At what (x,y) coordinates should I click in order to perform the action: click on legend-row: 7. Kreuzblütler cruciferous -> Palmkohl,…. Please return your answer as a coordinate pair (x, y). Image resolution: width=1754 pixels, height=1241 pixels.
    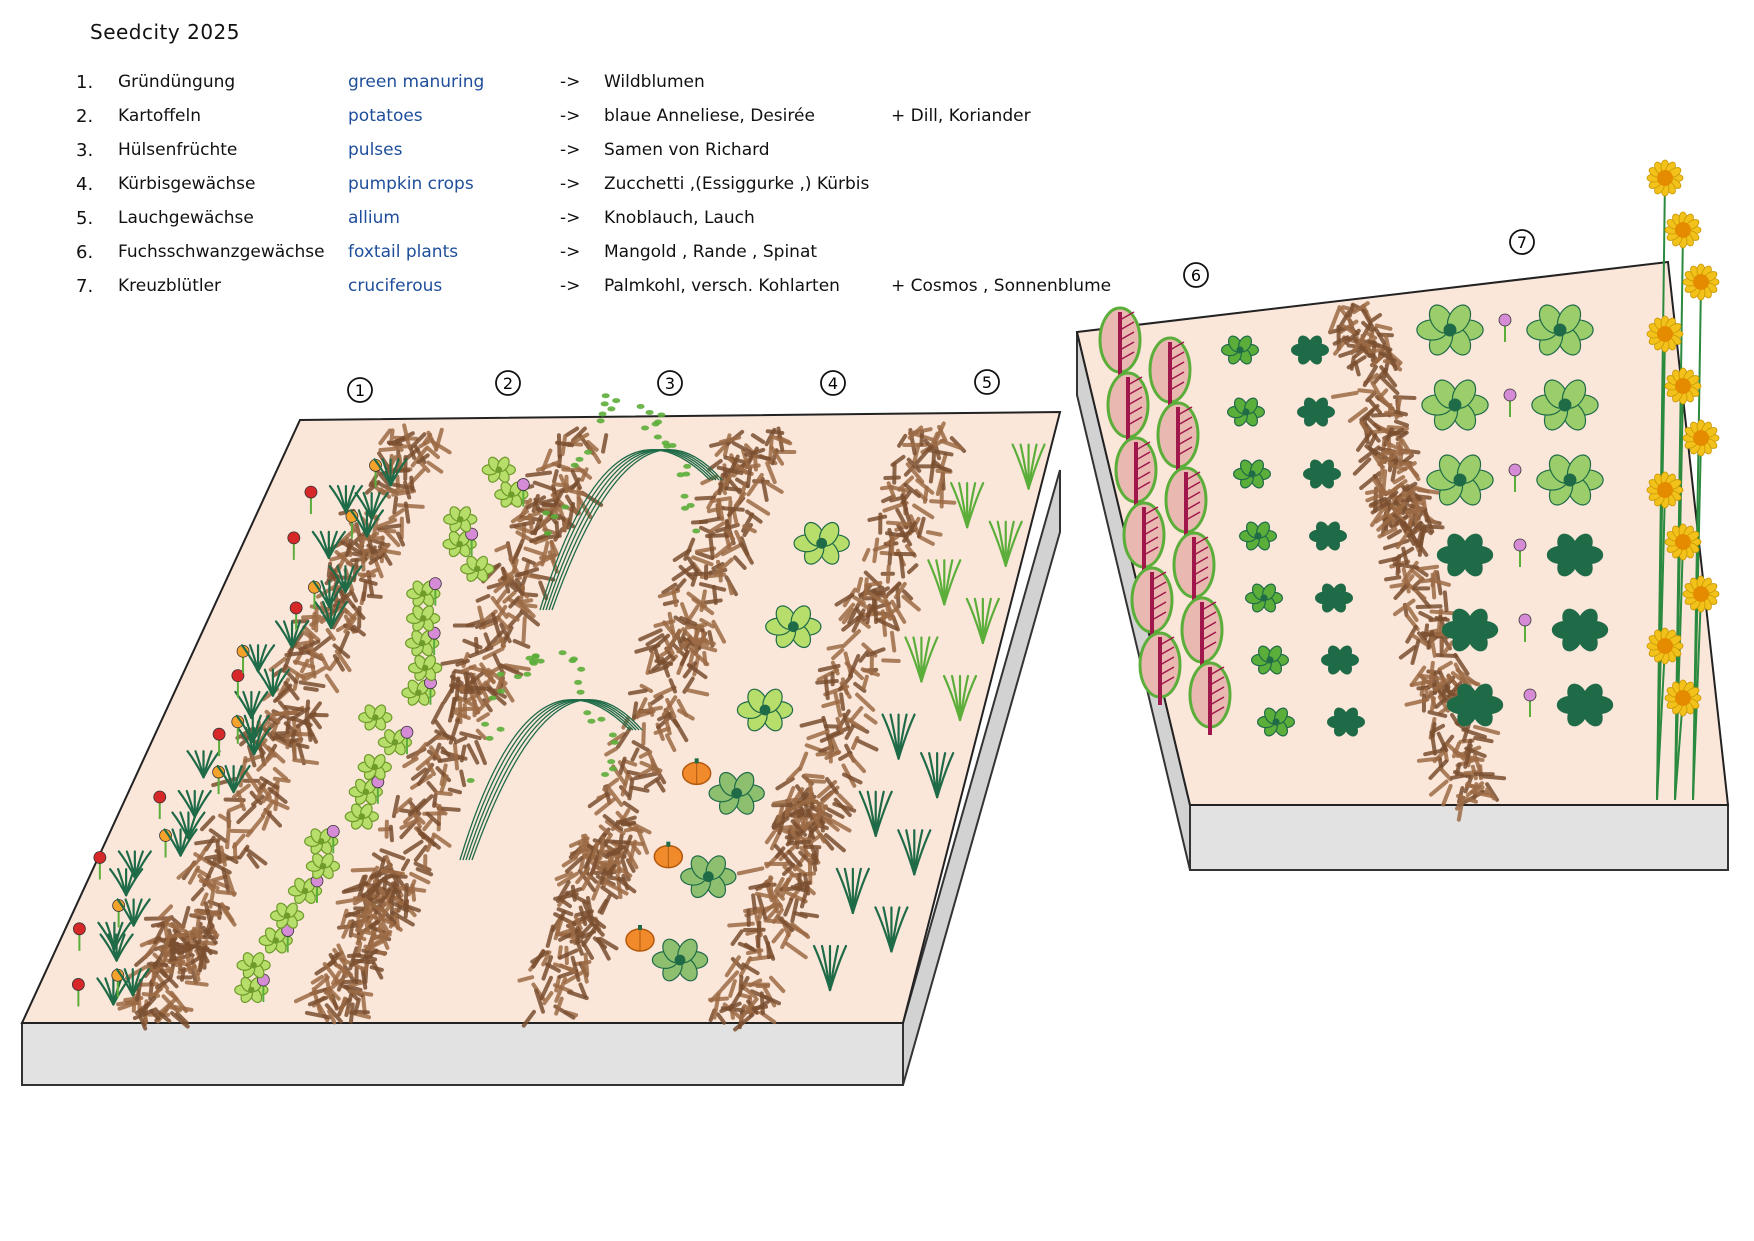
    Looking at the image, I should click on (596, 293).